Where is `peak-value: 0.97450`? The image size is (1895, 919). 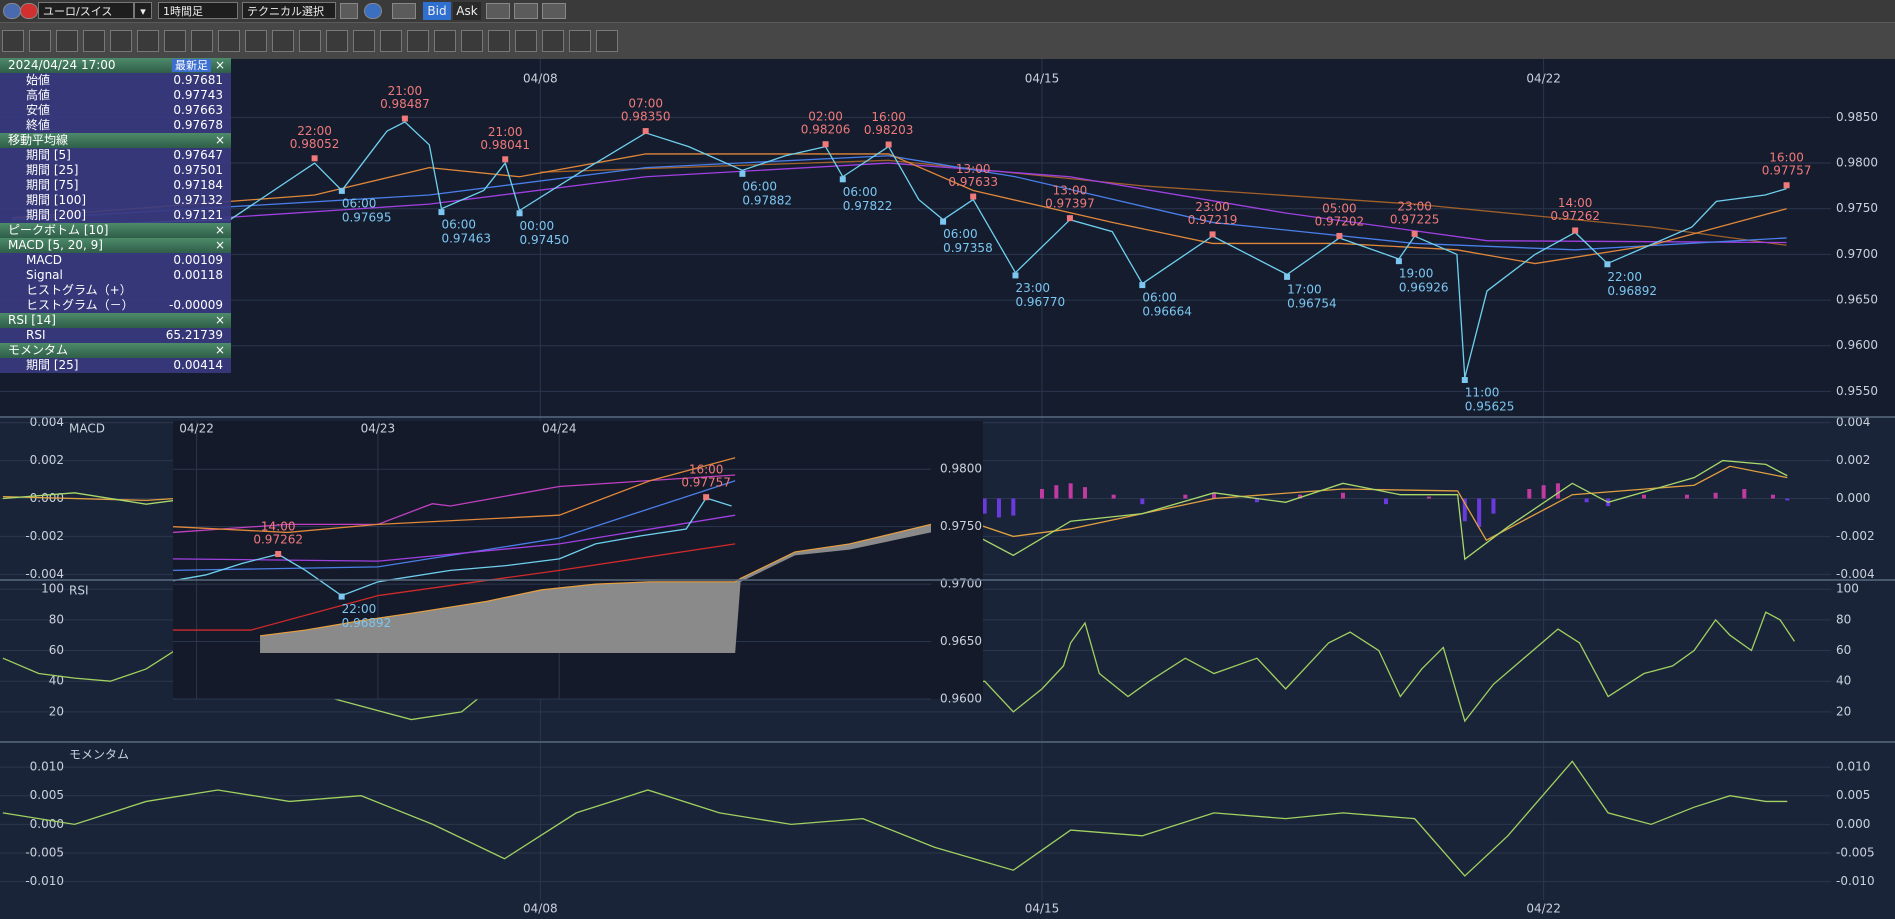 peak-value: 0.97450 is located at coordinates (545, 240).